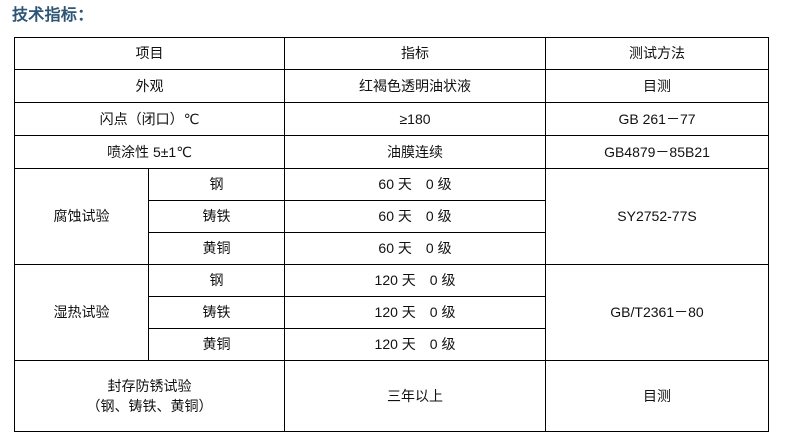  Describe the element at coordinates (415, 216) in the screenshot. I see `cell-index-corrosion-castiron: 60 天 0 级` at that location.